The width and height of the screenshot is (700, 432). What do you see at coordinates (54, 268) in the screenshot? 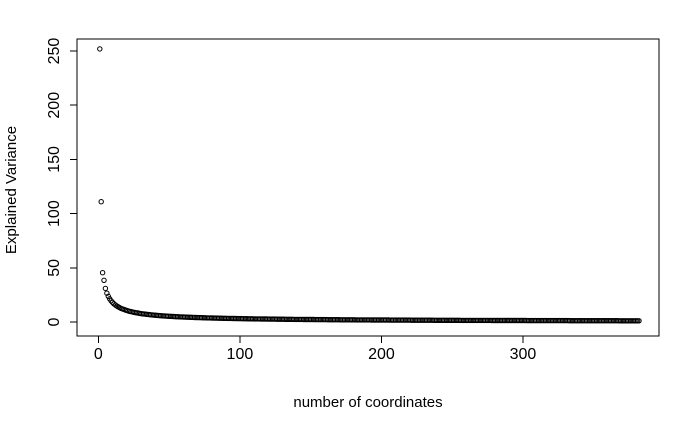
I see `y-tick-label: 50` at bounding box center [54, 268].